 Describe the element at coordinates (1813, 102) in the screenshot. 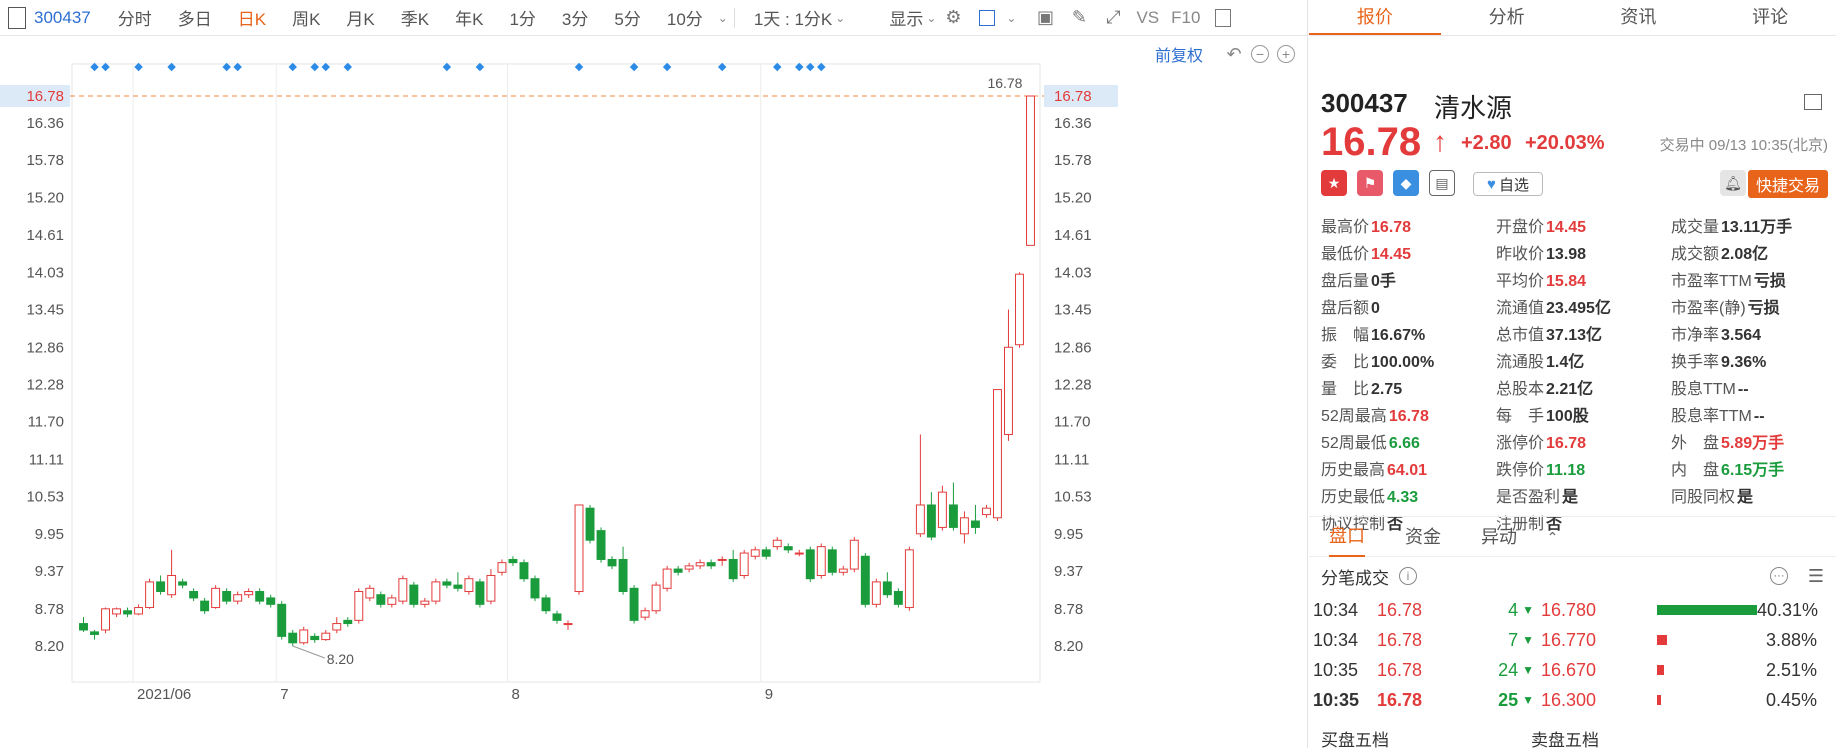

I see `list-view-icon` at that location.